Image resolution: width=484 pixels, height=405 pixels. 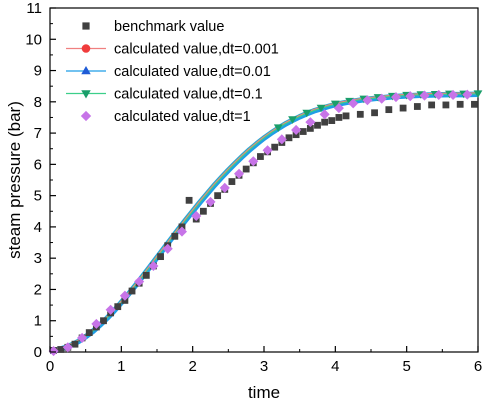 I want to click on y-tick-label: 0, so click(x=38, y=352).